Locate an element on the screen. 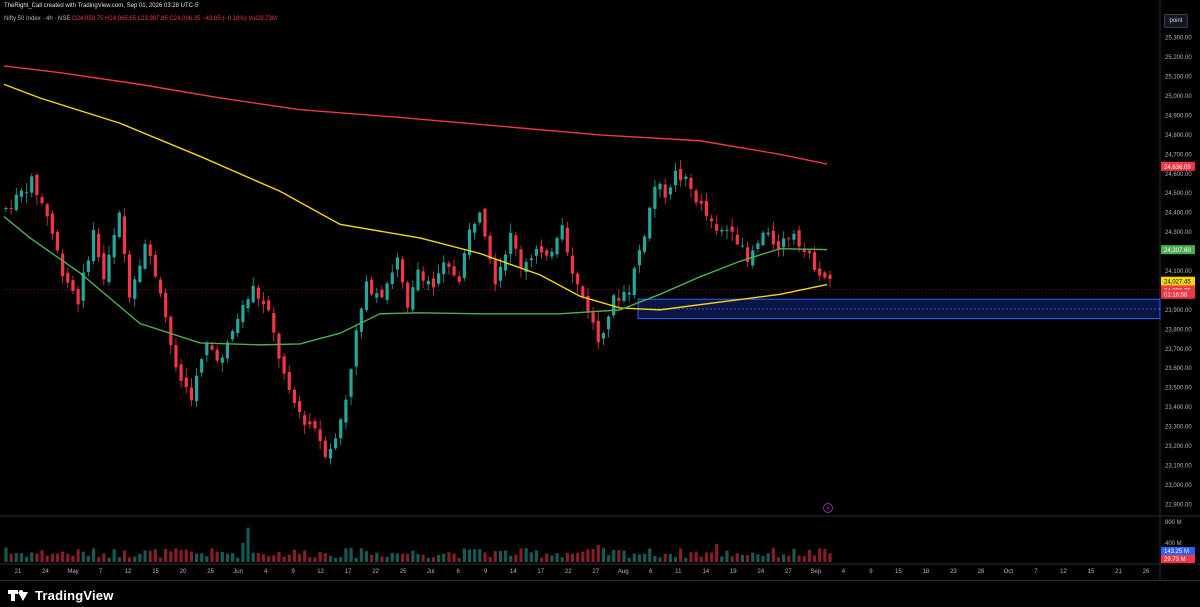 The width and height of the screenshot is (1200, 607). y-tick-label: 23,300.00 is located at coordinates (1178, 428).